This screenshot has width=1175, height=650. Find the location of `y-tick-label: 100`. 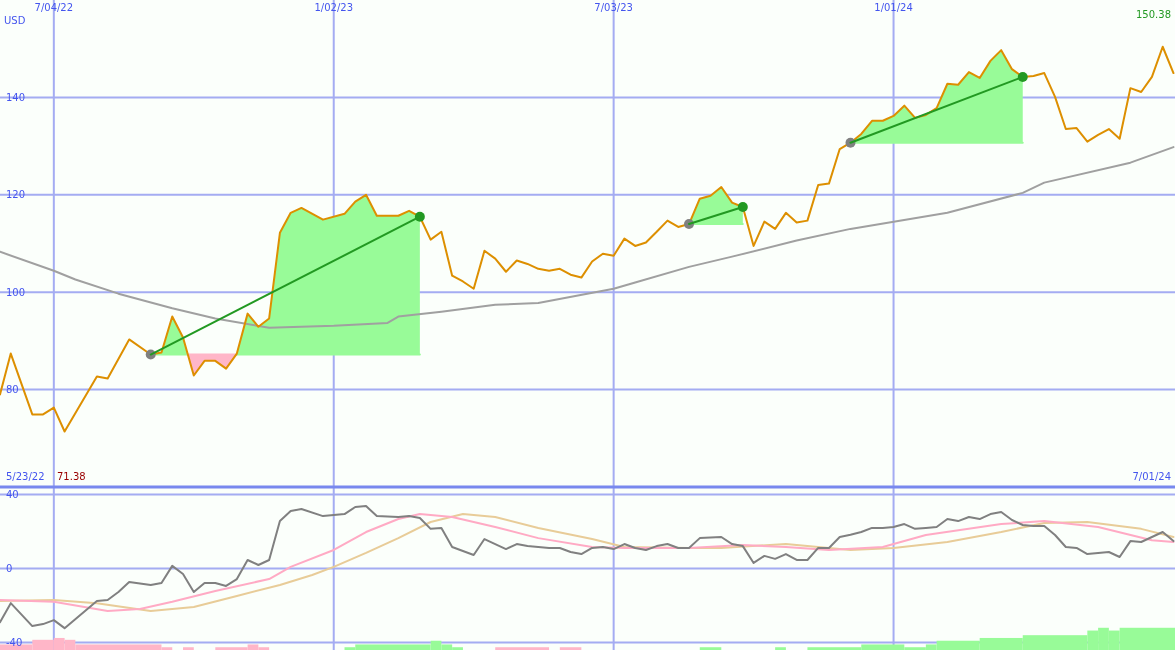

y-tick-label: 100 is located at coordinates (16, 292).